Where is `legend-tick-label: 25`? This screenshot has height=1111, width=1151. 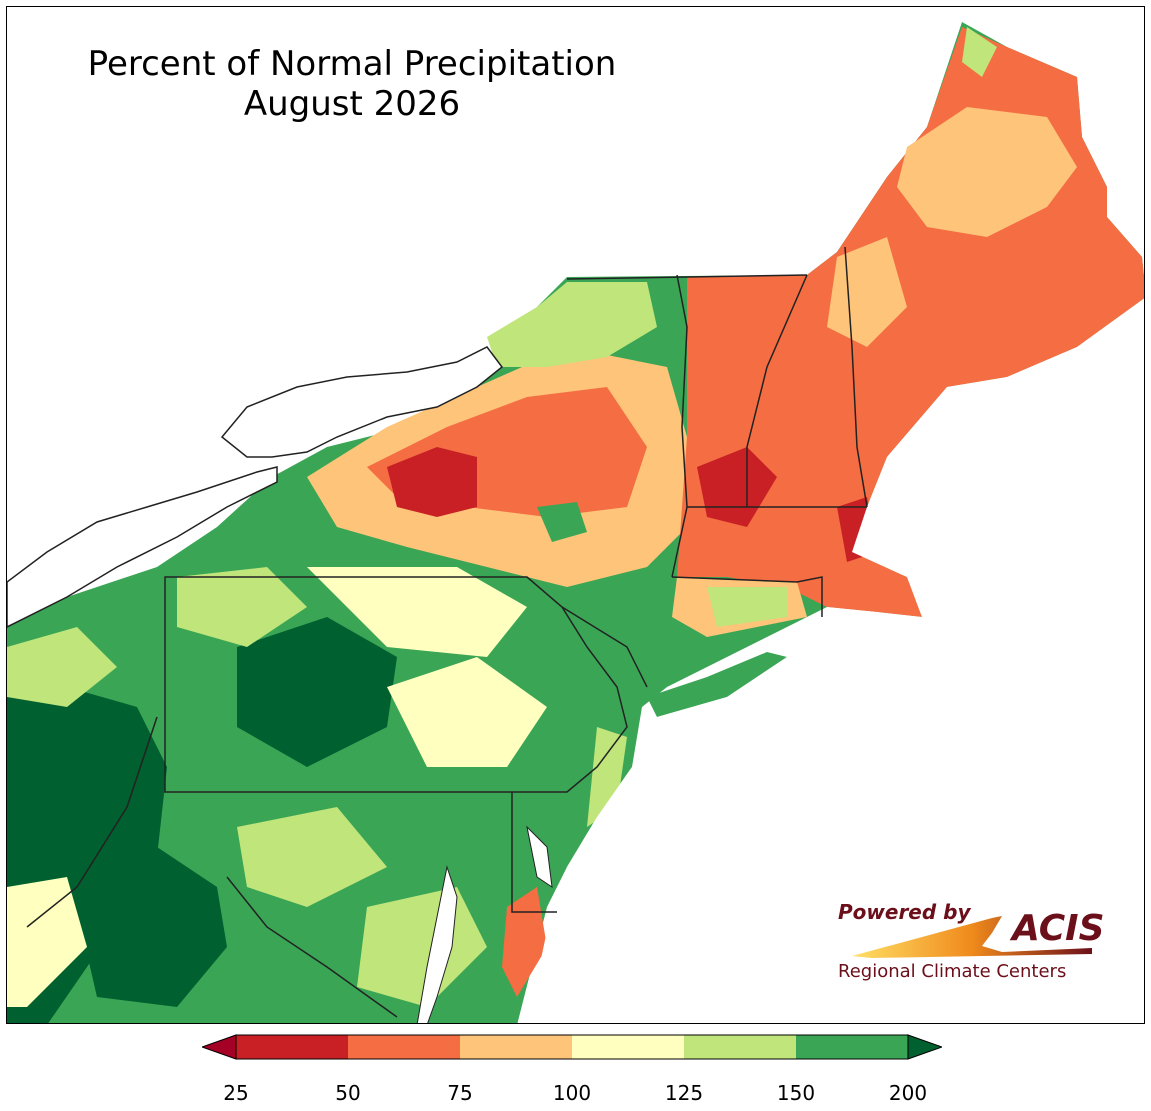 legend-tick-label: 25 is located at coordinates (236, 1093).